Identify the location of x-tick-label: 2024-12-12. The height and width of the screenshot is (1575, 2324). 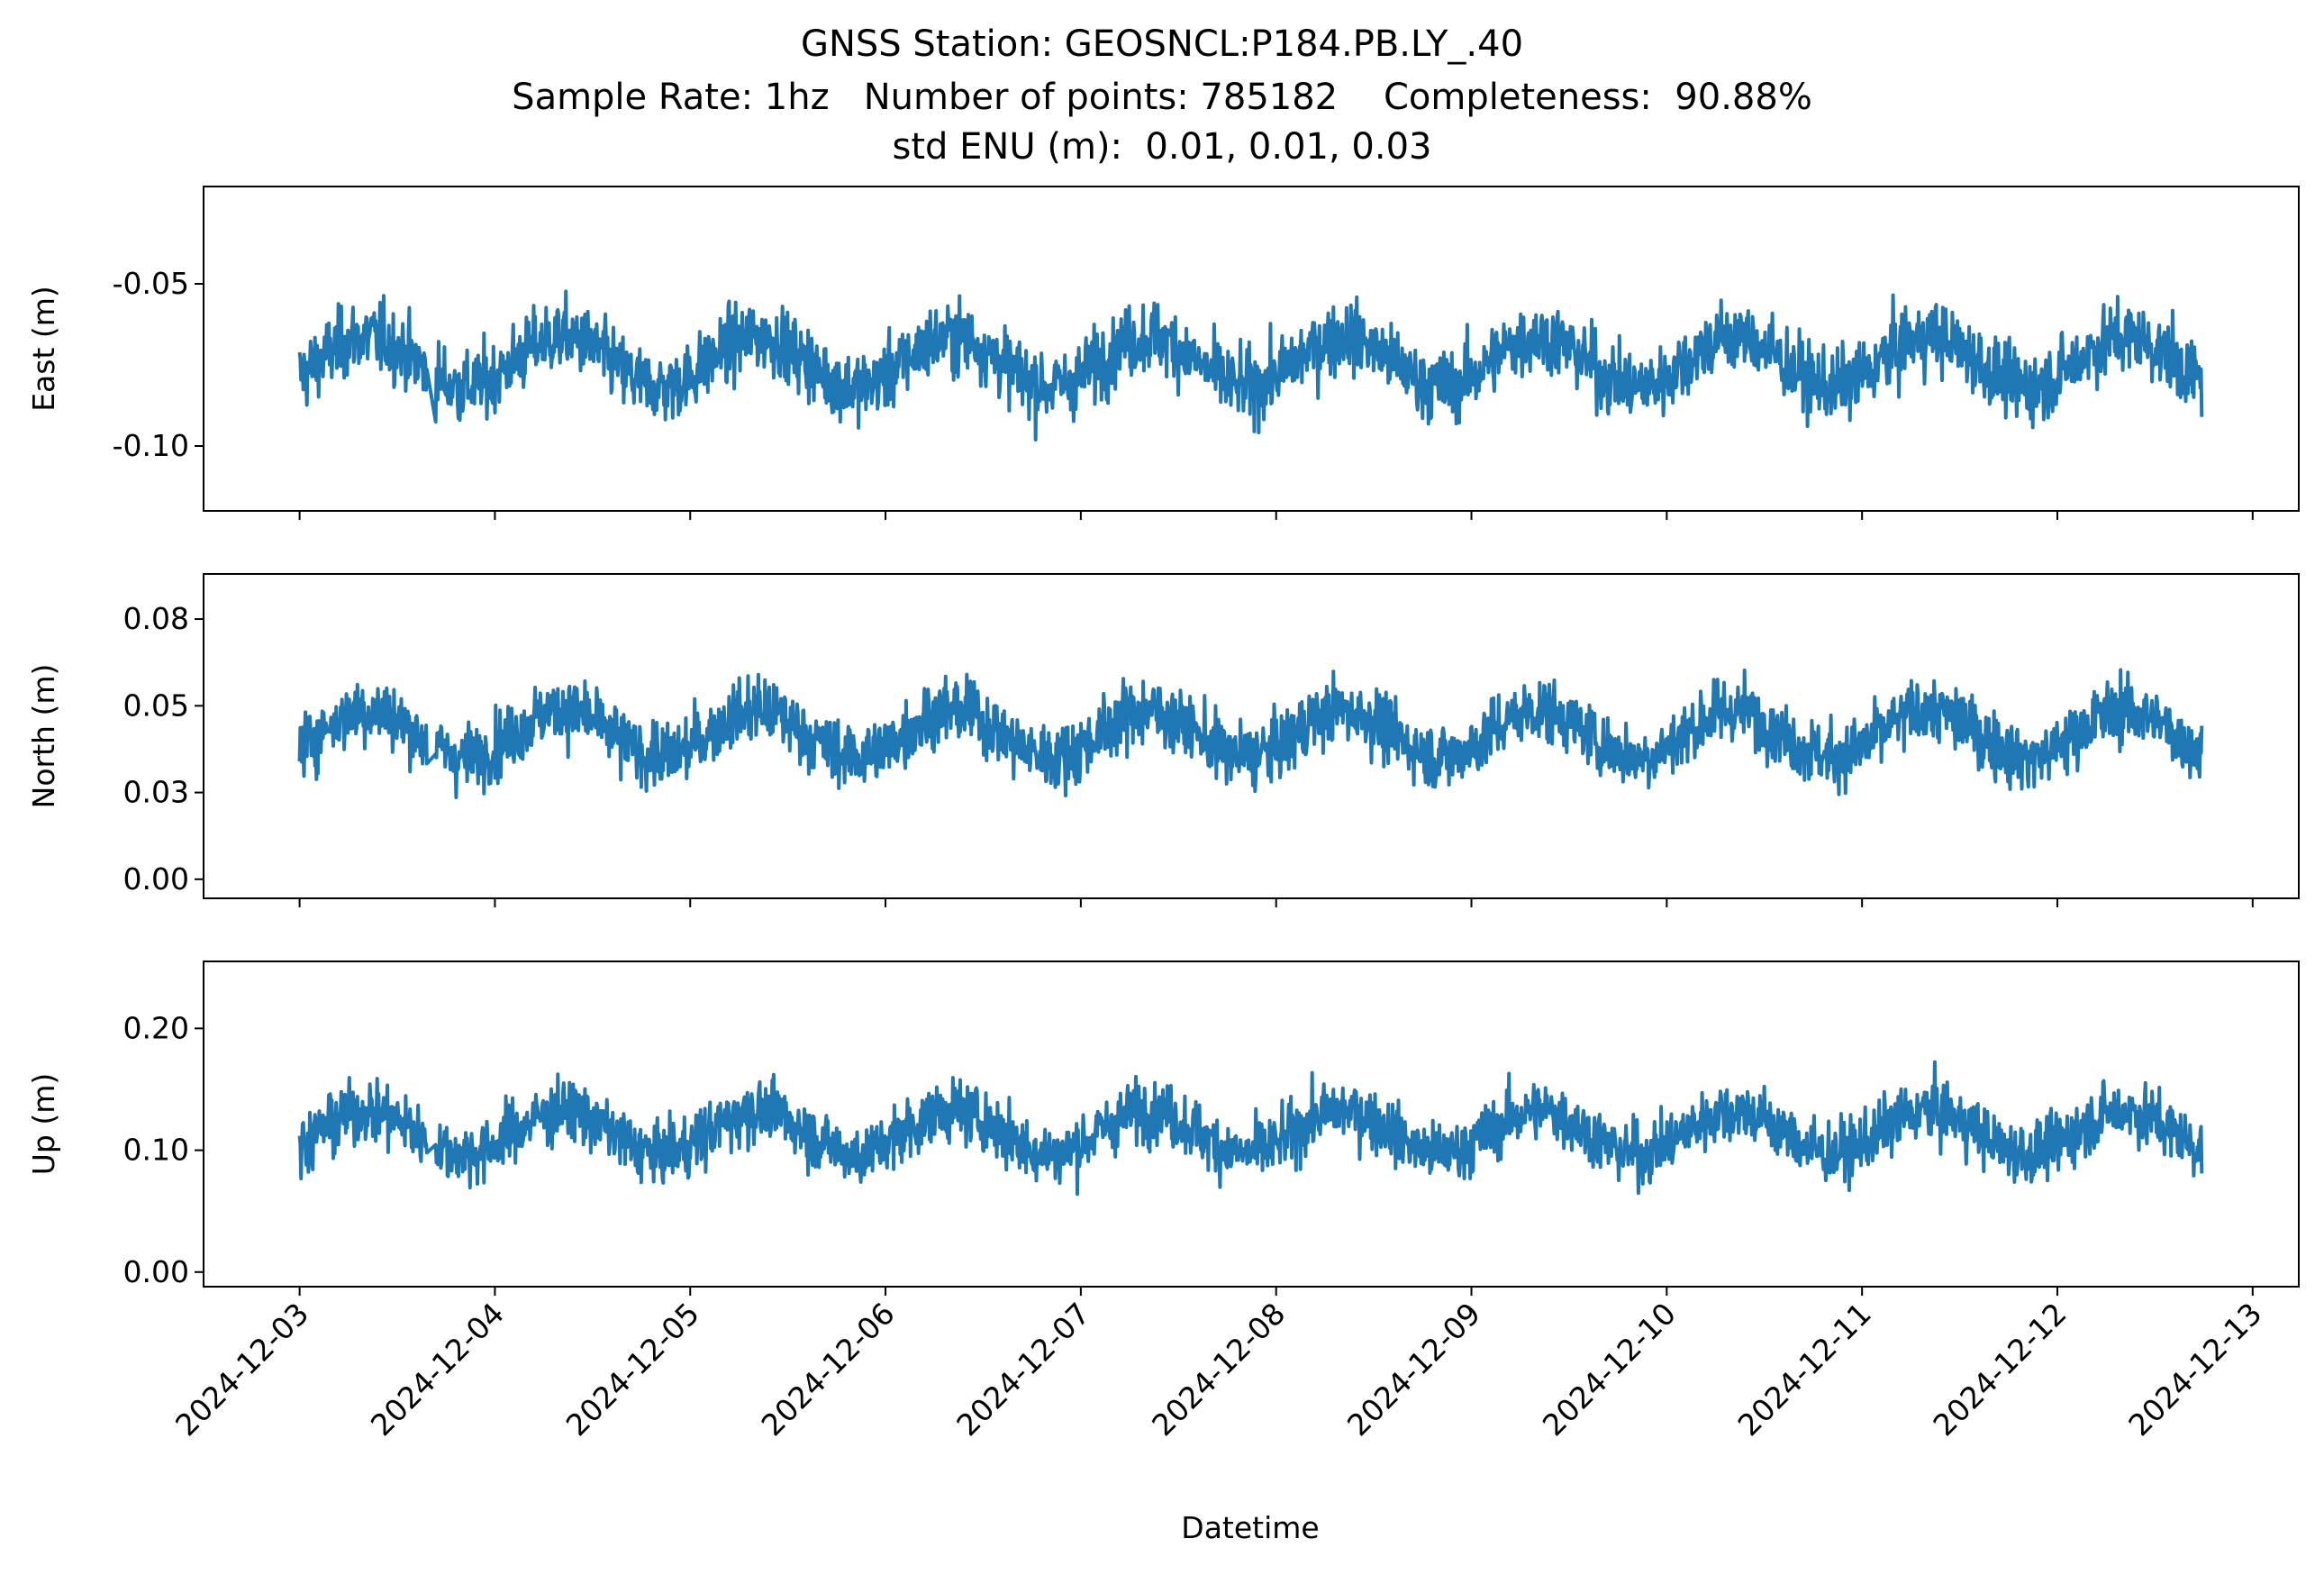
(1999, 1369).